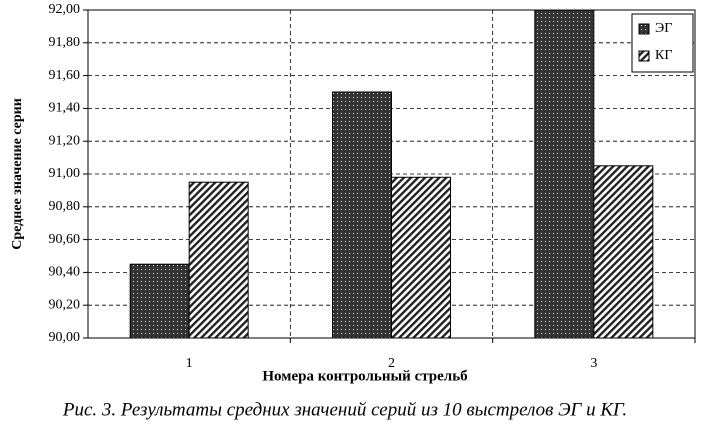 Image resolution: width=709 pixels, height=441 pixels. What do you see at coordinates (65, 206) in the screenshot?
I see `y-tick-label: 90,80` at bounding box center [65, 206].